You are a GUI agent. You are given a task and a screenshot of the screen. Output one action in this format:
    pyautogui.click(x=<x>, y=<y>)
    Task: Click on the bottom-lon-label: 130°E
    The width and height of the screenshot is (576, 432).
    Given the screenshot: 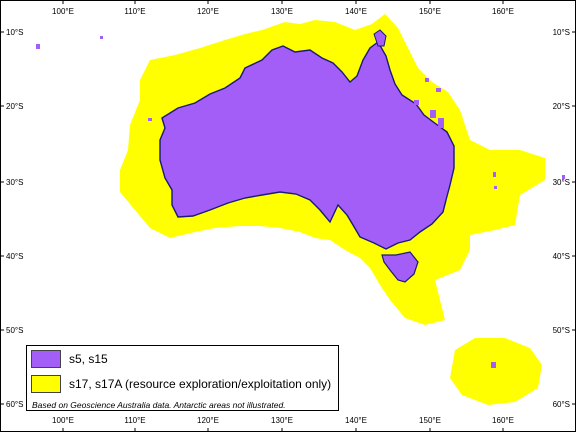 What is the action you would take?
    pyautogui.click(x=282, y=420)
    